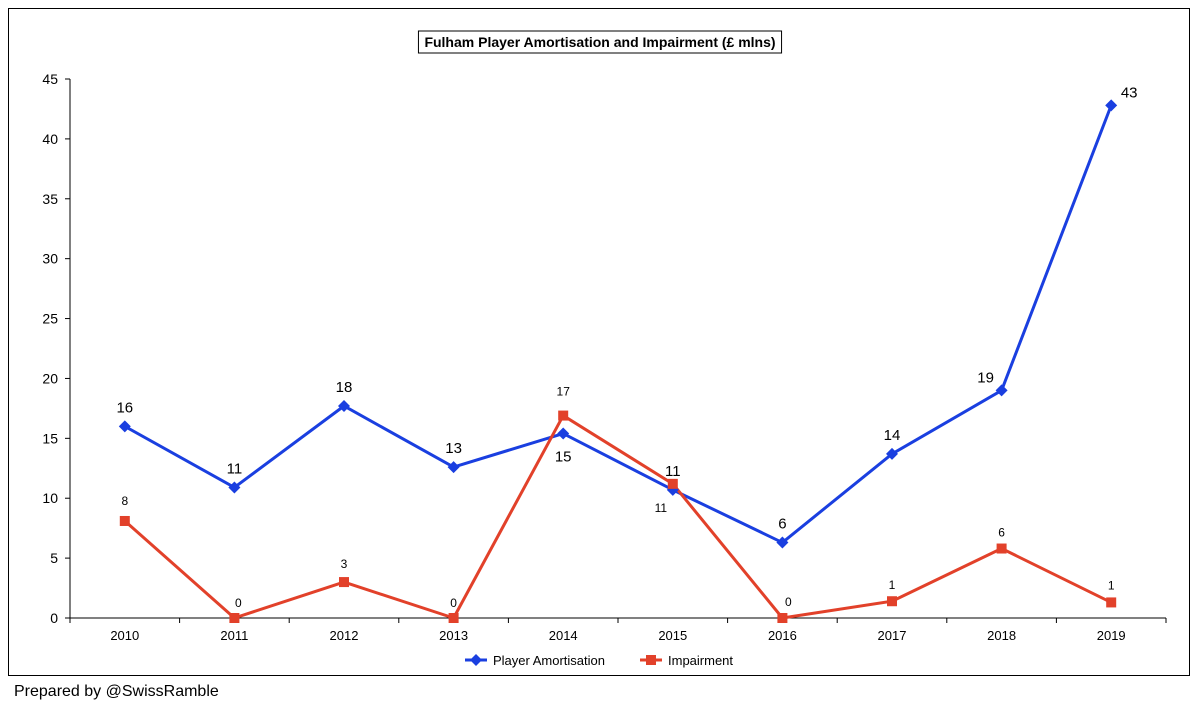 This screenshot has width=1200, height=707. What do you see at coordinates (344, 635) in the screenshot?
I see `x-tick-label: 2012` at bounding box center [344, 635].